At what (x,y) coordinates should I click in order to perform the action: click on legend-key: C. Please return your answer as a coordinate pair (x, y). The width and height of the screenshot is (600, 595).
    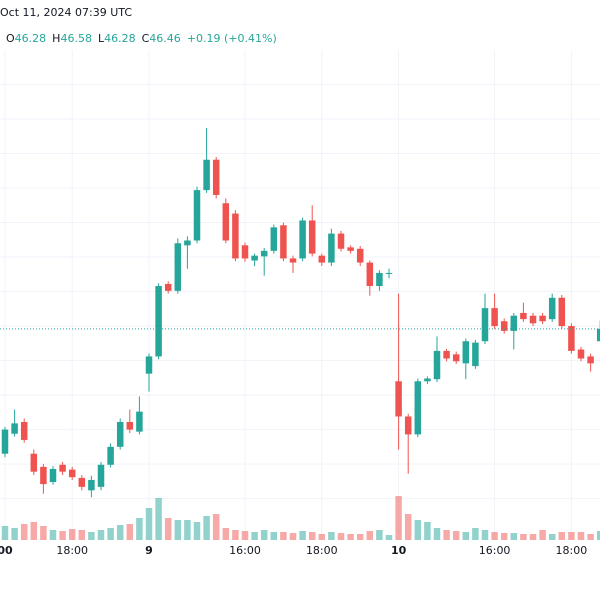
    Looking at the image, I should click on (146, 38).